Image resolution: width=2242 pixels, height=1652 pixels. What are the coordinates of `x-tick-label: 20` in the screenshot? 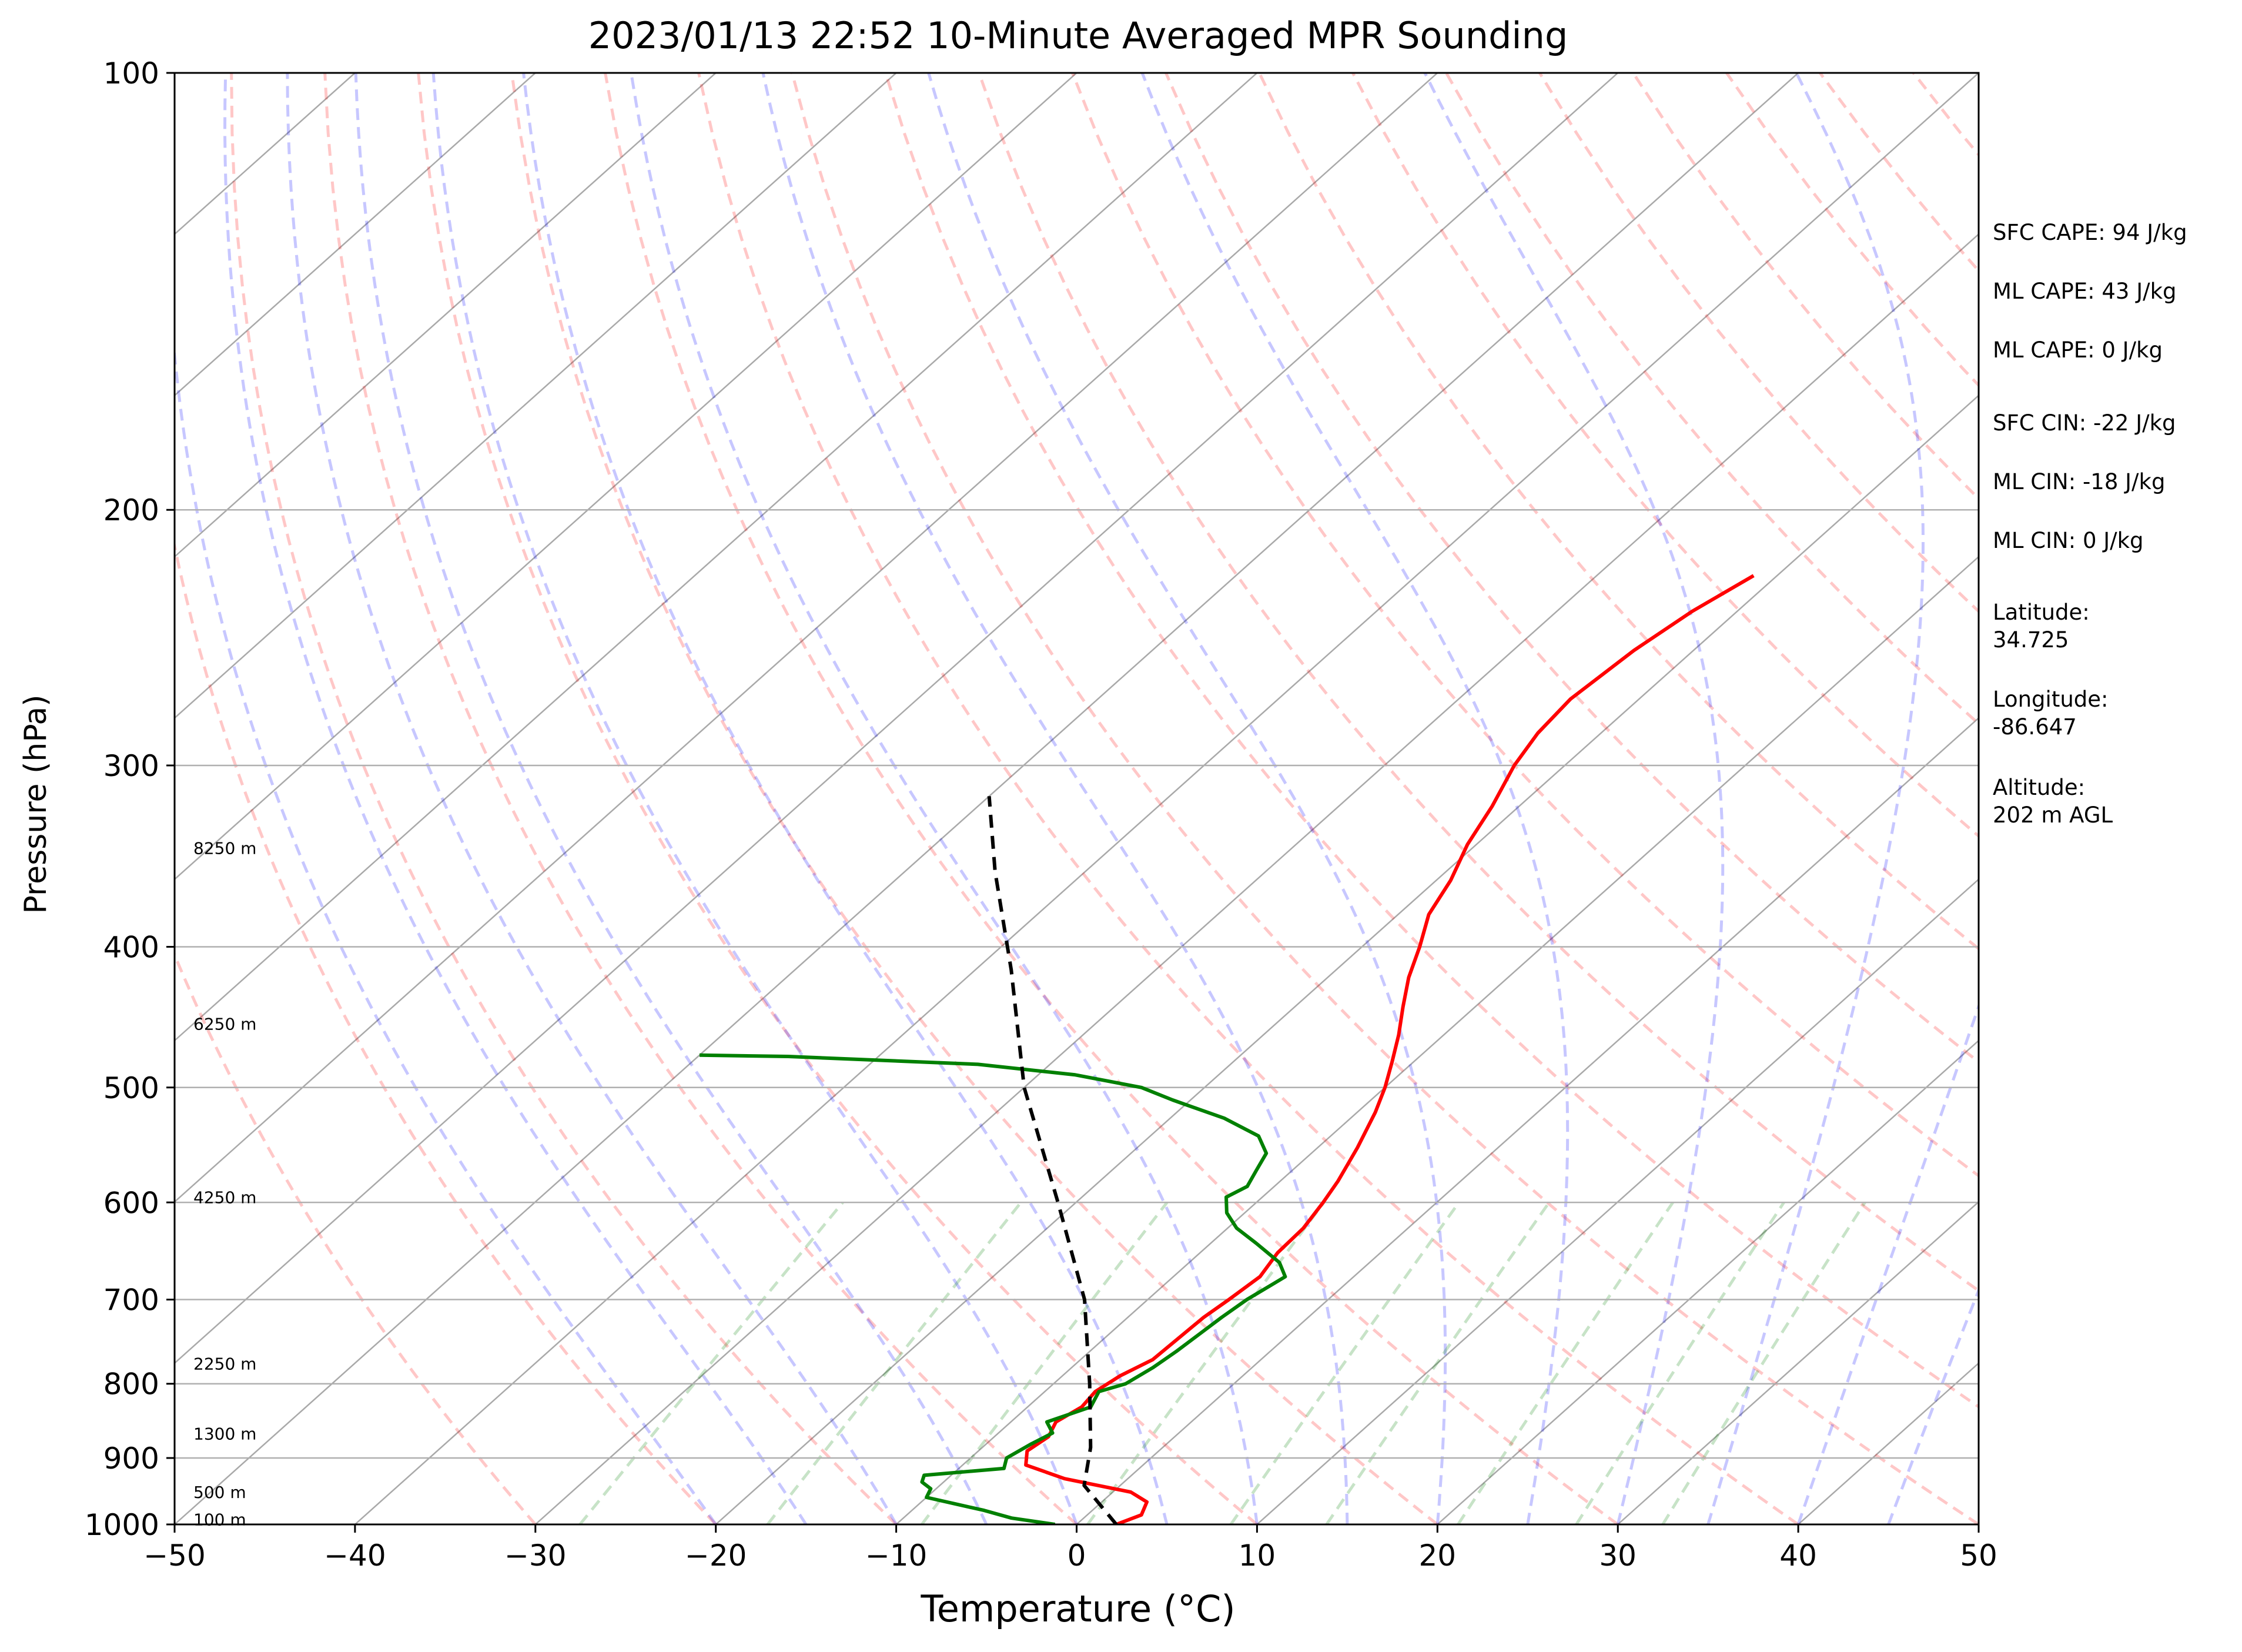 It's located at (1437, 1556).